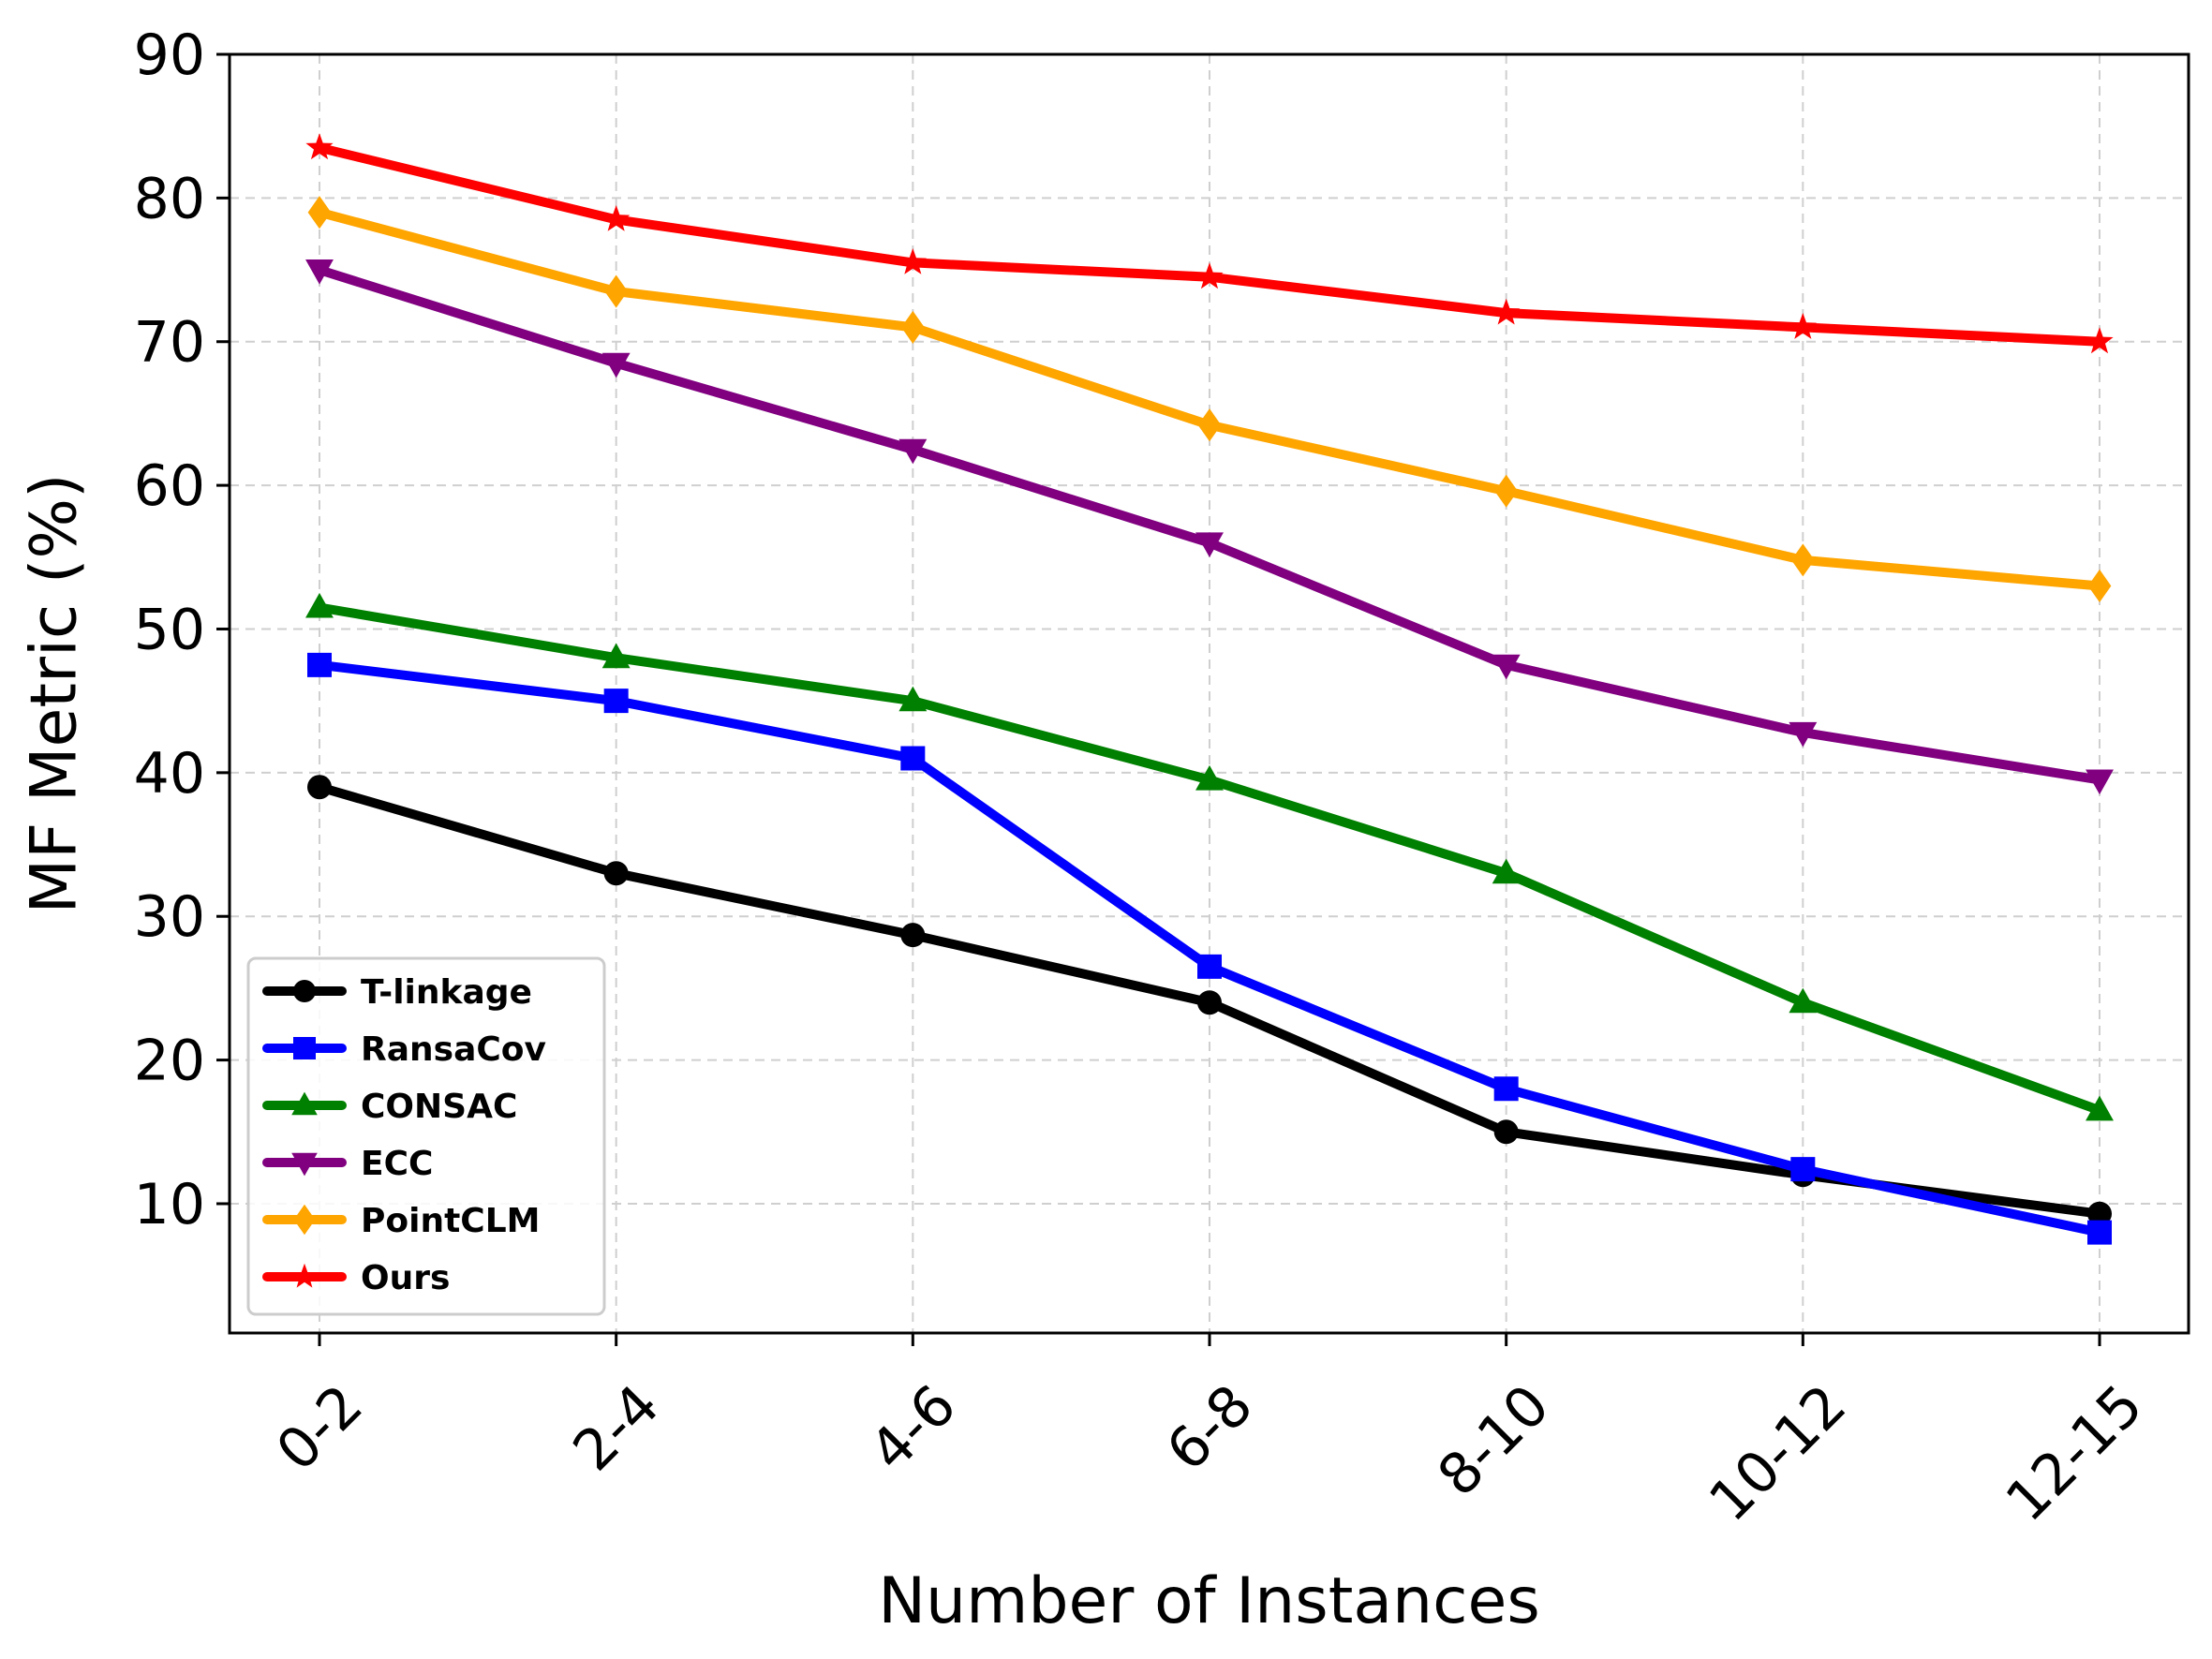 Image resolution: width=2212 pixels, height=1659 pixels. I want to click on legend-label-ransacov: RansaCov, so click(453, 1050).